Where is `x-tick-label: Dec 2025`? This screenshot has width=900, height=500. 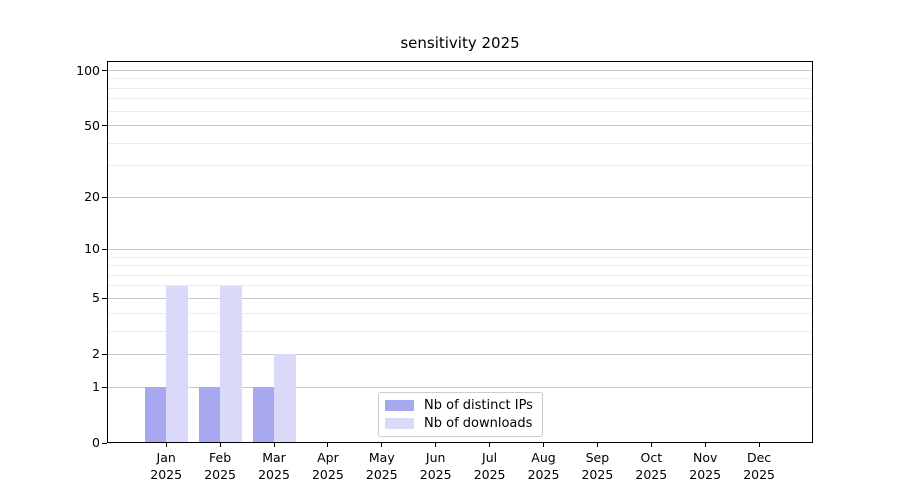 x-tick-label: Dec 2025 is located at coordinates (759, 466).